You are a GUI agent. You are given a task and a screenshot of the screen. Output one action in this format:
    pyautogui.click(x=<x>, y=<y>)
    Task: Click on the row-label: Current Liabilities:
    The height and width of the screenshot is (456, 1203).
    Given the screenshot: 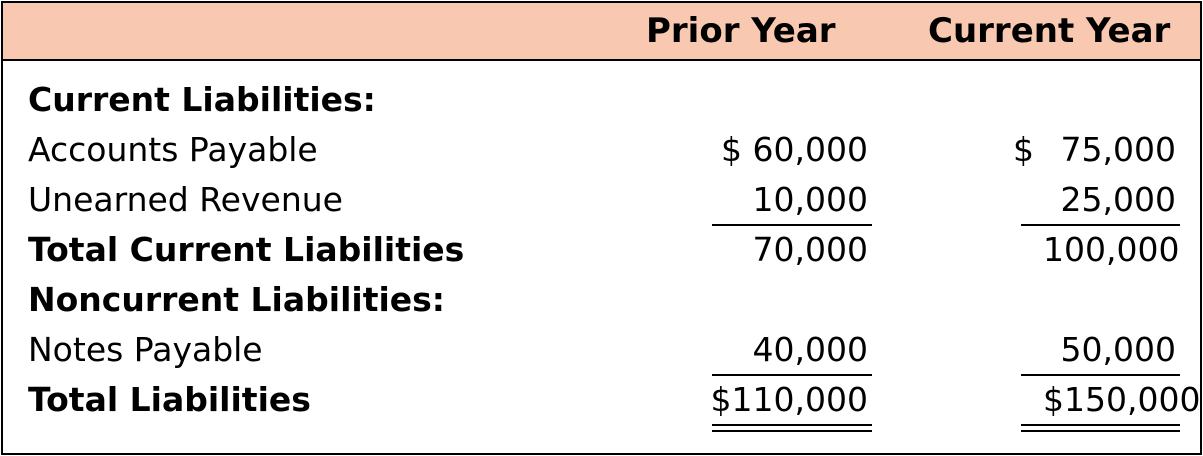 What is the action you would take?
    pyautogui.click(x=202, y=99)
    